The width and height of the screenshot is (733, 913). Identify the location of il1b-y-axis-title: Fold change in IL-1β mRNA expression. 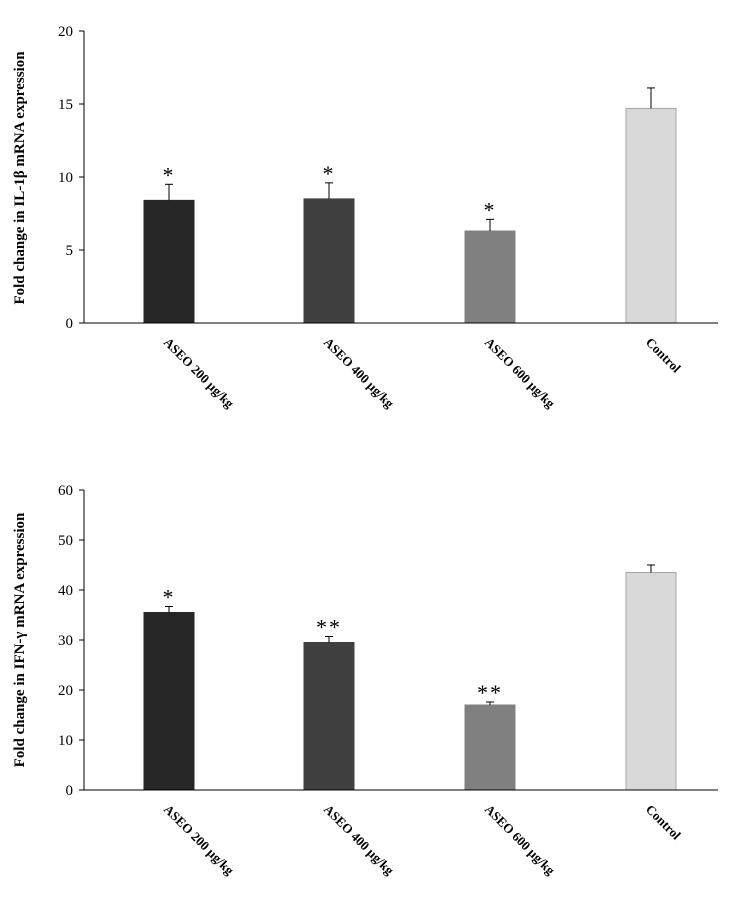
(20, 178).